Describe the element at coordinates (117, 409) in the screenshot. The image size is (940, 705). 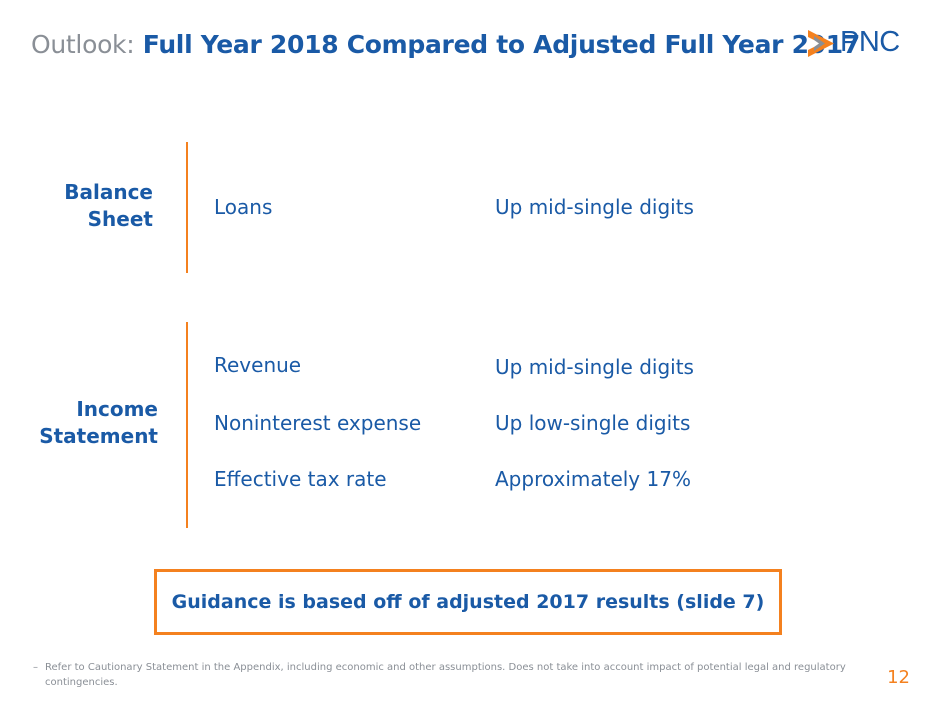
I see `income-statement-label-line1: Income` at that location.